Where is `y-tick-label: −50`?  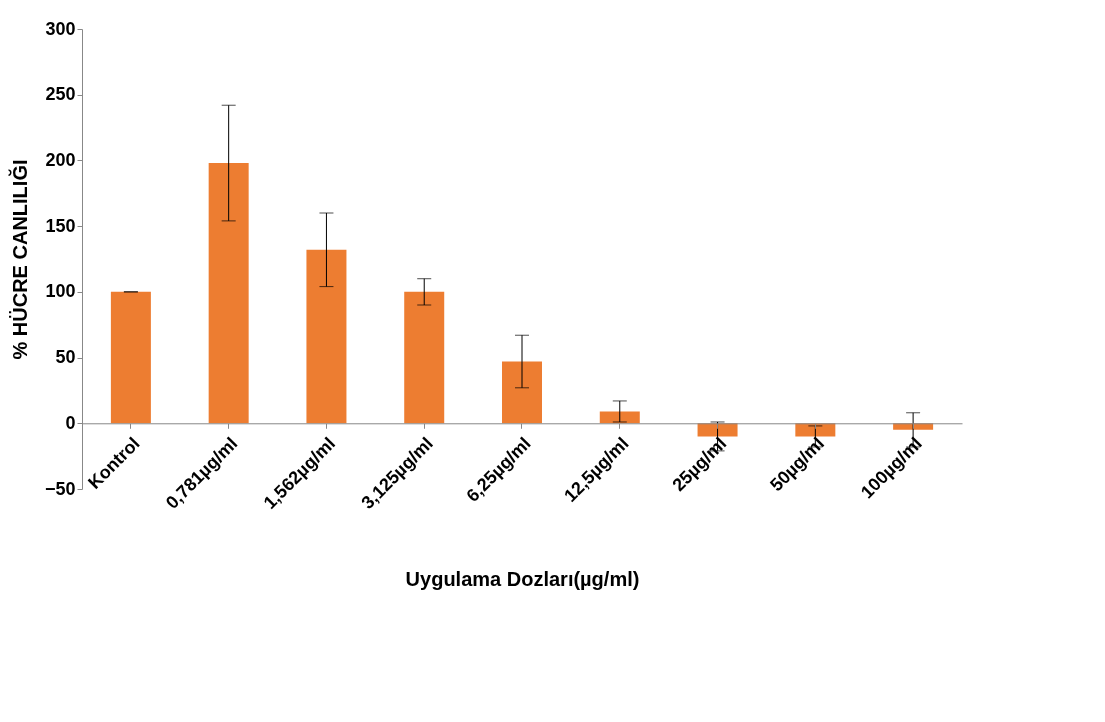 y-tick-label: −50 is located at coordinates (60, 488).